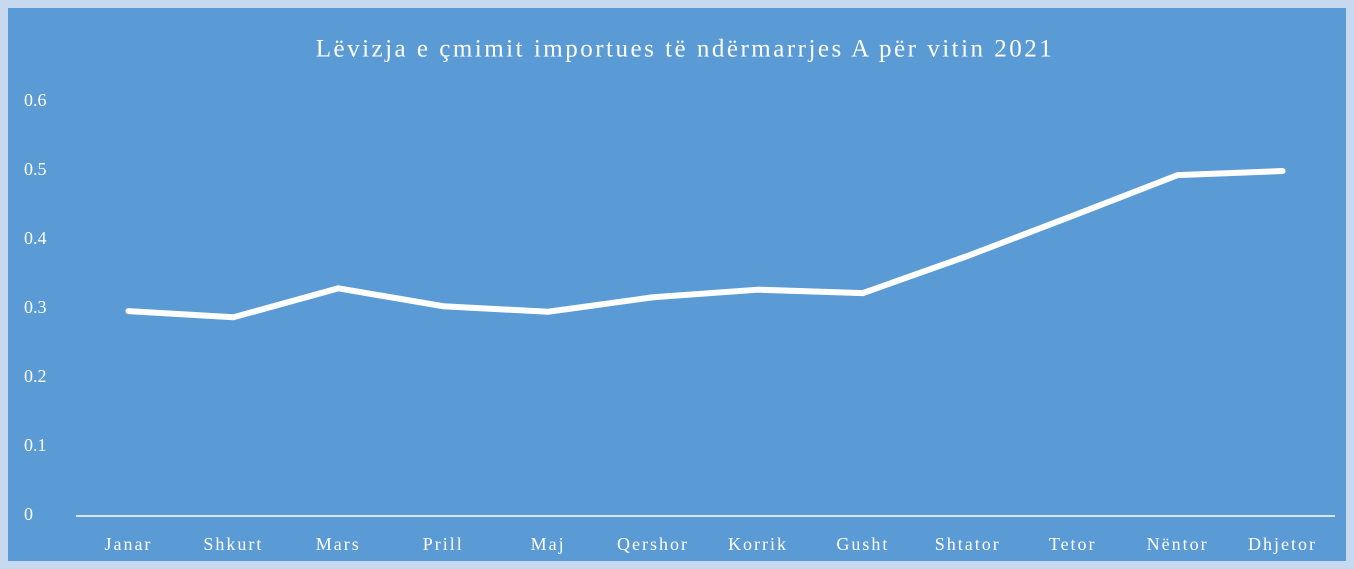 This screenshot has width=1354, height=569. I want to click on x-tick-label: Maj, so click(548, 544).